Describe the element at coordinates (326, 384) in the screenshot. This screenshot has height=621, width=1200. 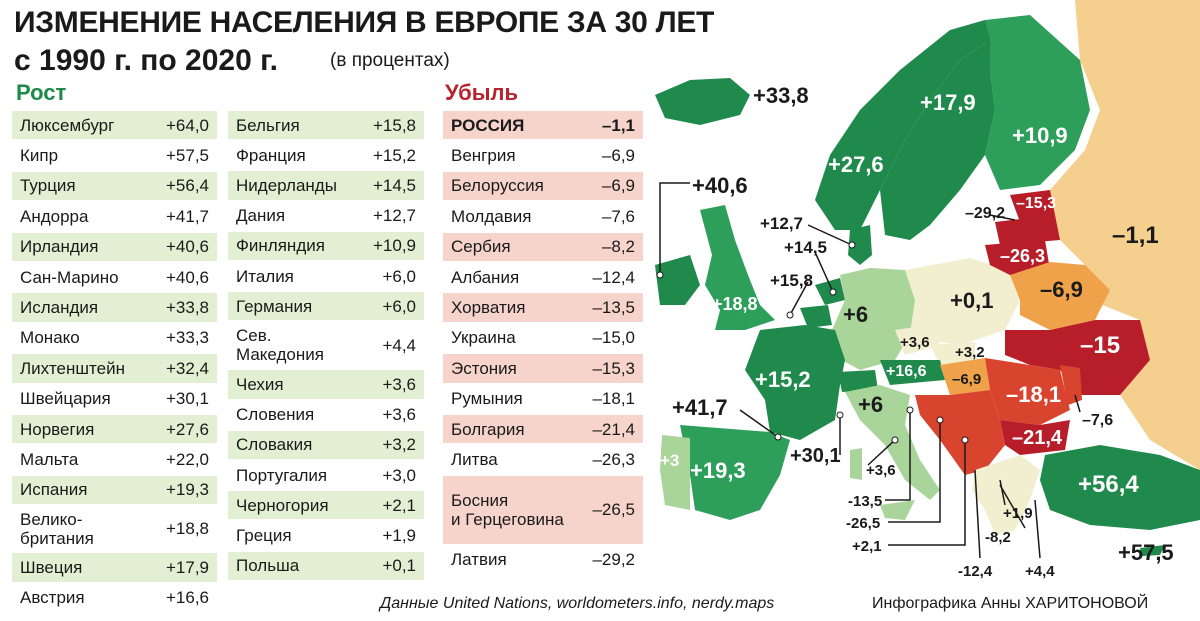
I see `table-row: Чехия +3,6` at that location.